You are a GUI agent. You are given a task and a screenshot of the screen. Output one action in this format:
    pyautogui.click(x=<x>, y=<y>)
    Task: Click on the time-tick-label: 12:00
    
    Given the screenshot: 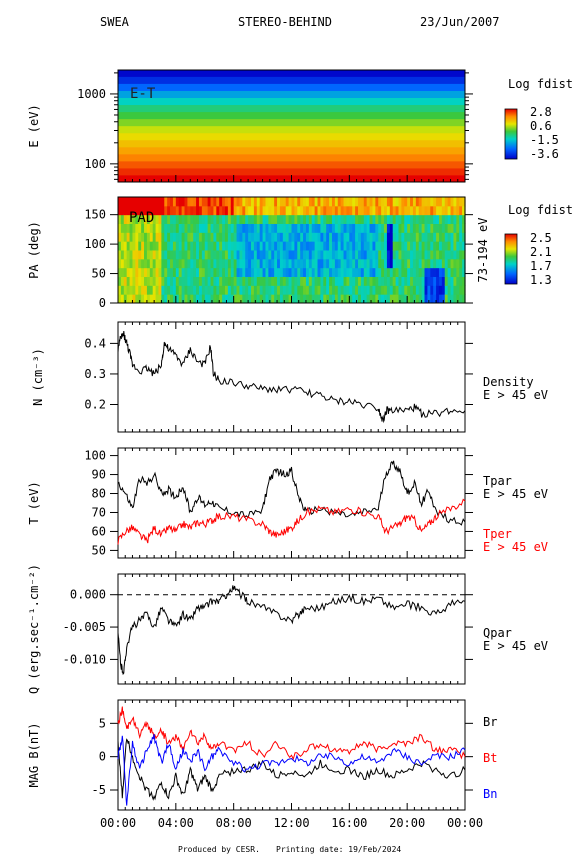 What is the action you would take?
    pyautogui.click(x=291, y=823)
    